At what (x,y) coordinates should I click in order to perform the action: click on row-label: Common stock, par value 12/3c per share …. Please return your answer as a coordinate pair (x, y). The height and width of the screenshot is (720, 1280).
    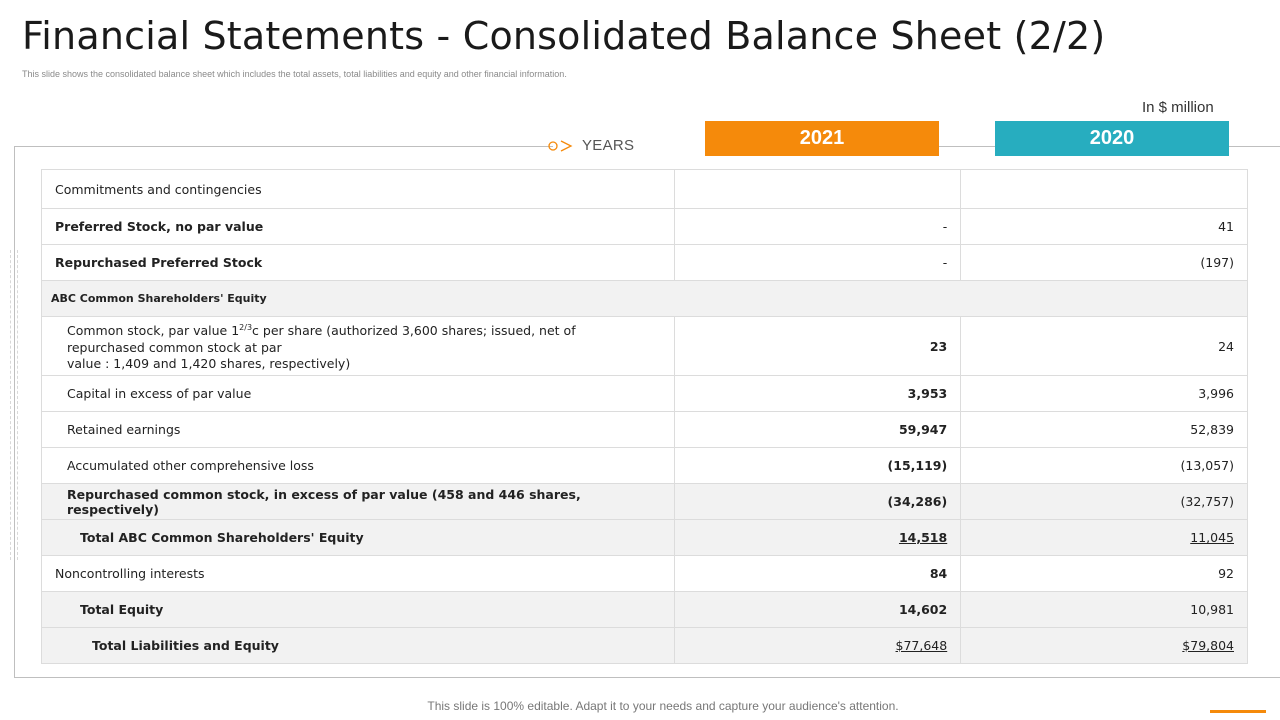
    Looking at the image, I should click on (358, 346).